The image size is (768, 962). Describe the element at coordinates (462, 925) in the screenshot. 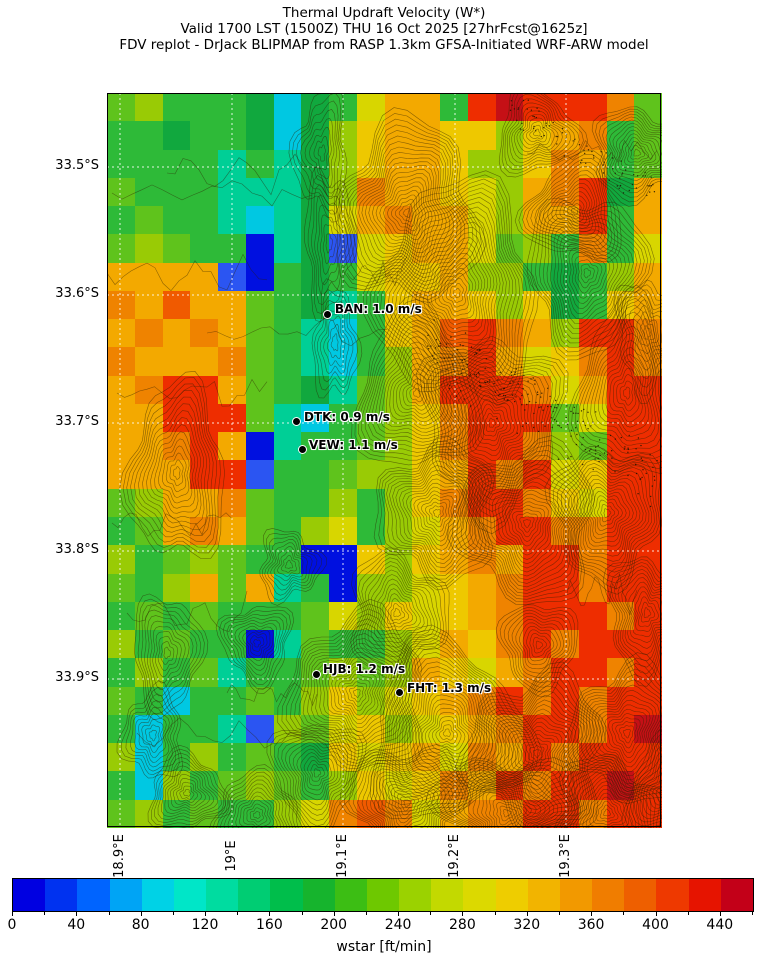

I see `colorbar-tick-label: 280` at that location.